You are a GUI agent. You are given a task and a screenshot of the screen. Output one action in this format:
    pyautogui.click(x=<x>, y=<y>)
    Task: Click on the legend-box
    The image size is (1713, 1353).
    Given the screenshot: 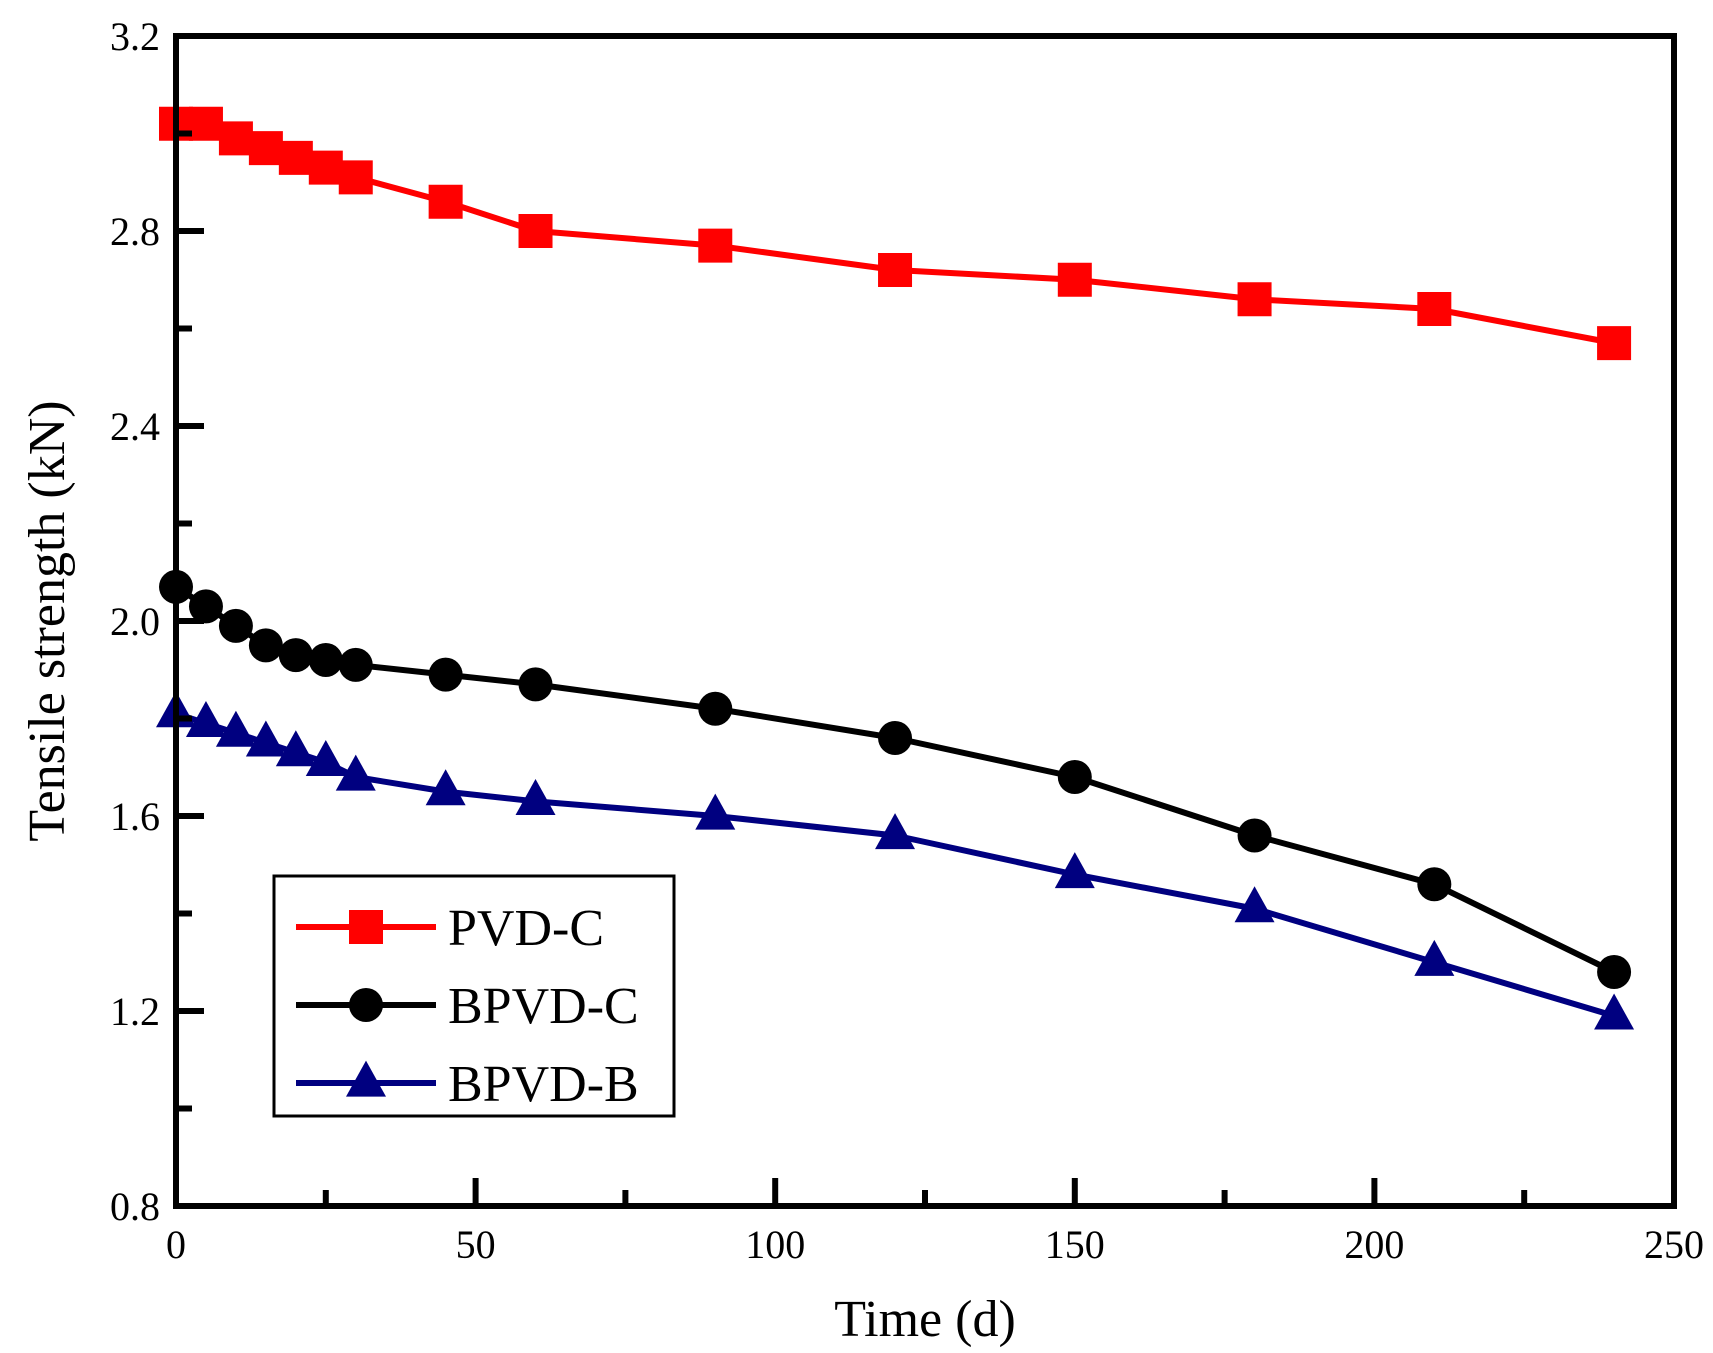 What is the action you would take?
    pyautogui.click(x=474, y=996)
    